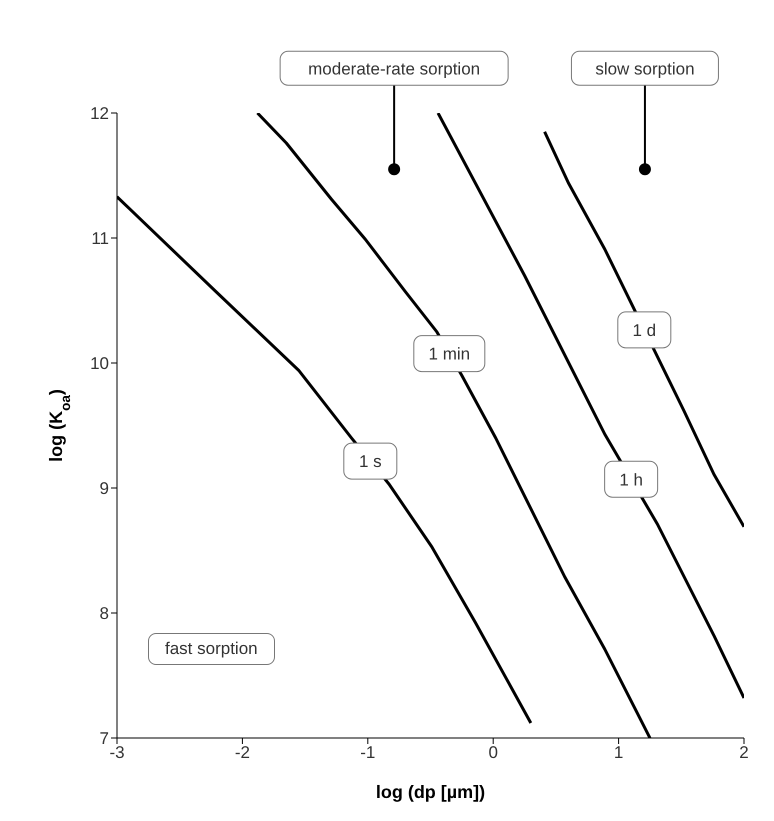 The height and width of the screenshot is (821, 774). I want to click on annotation: slow sorption, so click(645, 68).